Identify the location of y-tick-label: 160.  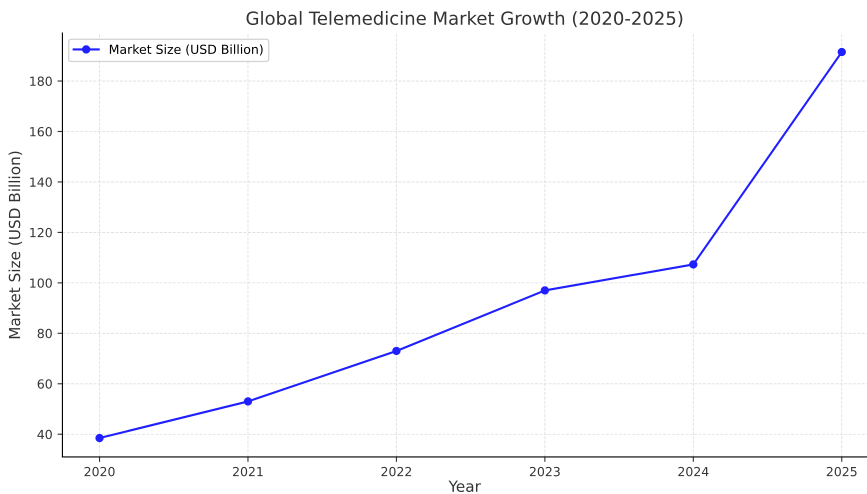
(41, 131).